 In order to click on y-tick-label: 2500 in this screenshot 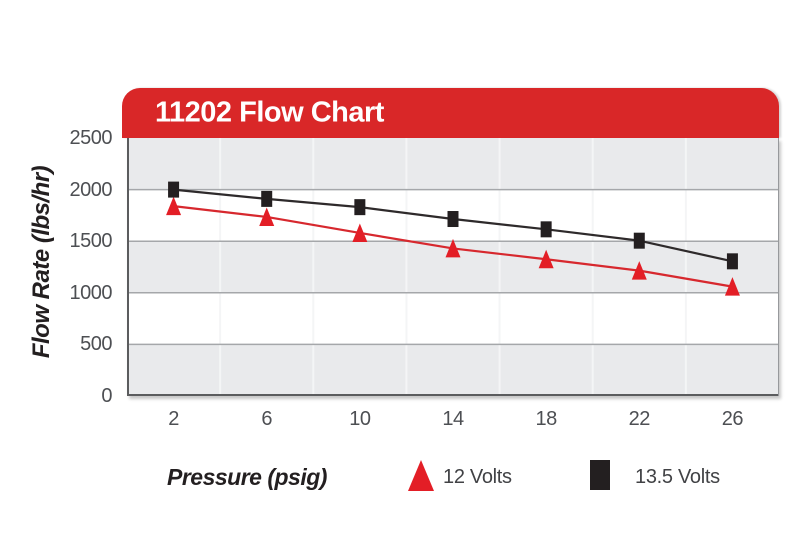, I will do `click(91, 138)`.